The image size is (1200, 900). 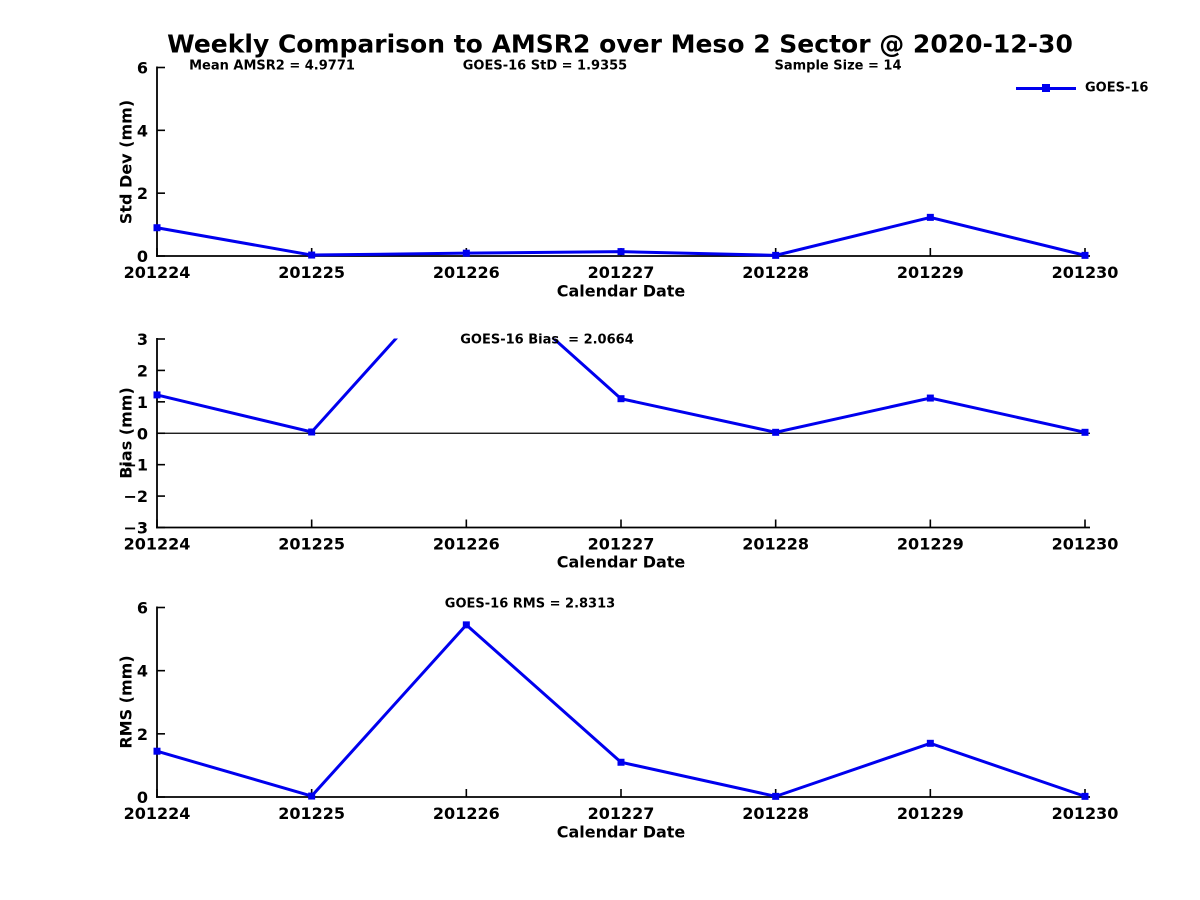 What do you see at coordinates (272, 66) in the screenshot?
I see `annotation-mean-amsr2: Mean AMSR2 = 4.9771` at bounding box center [272, 66].